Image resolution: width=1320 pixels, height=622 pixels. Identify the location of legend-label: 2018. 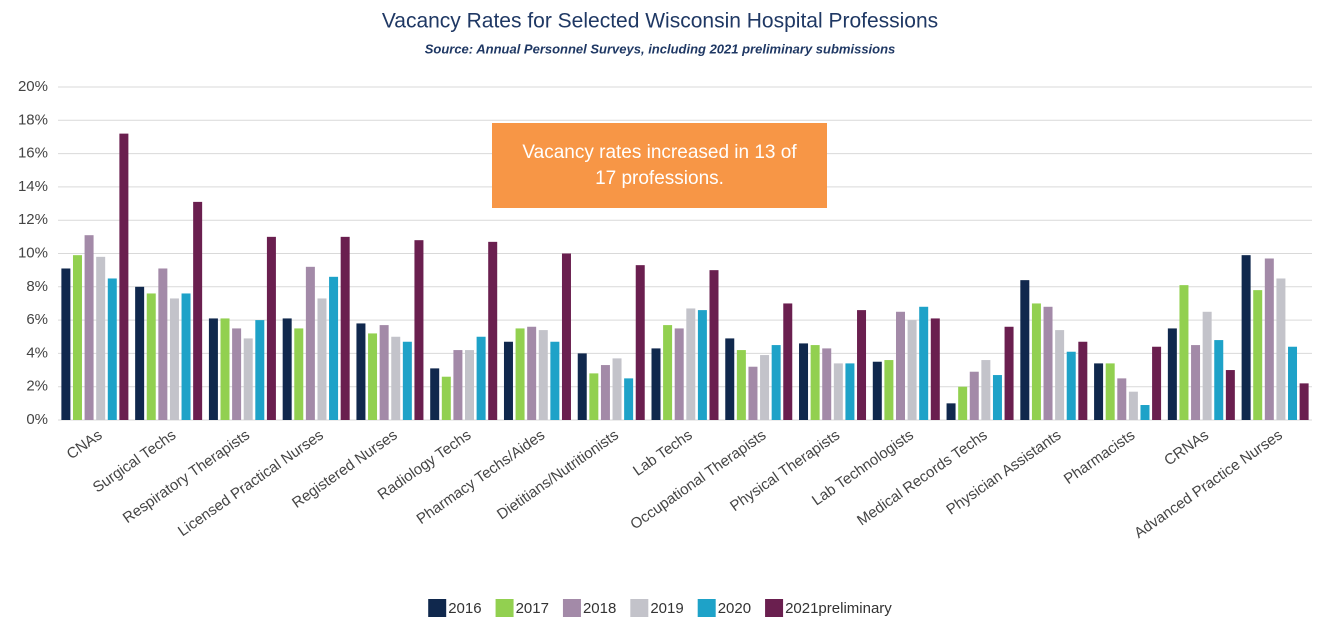
(599, 608).